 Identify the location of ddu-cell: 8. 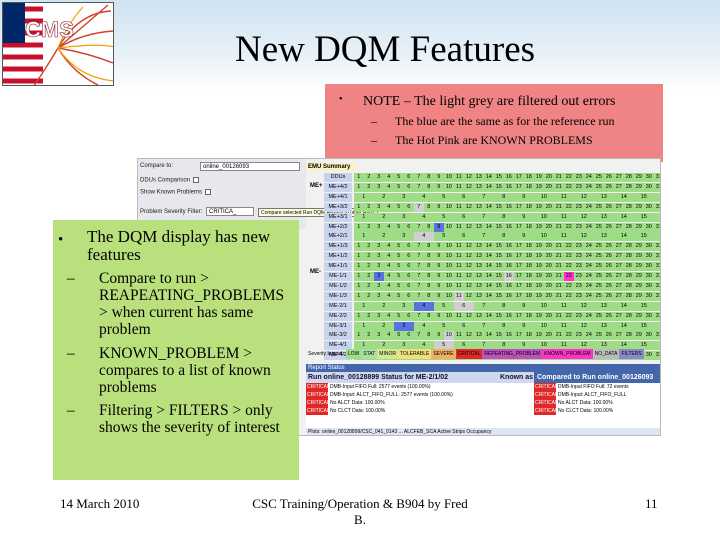
(429, 177).